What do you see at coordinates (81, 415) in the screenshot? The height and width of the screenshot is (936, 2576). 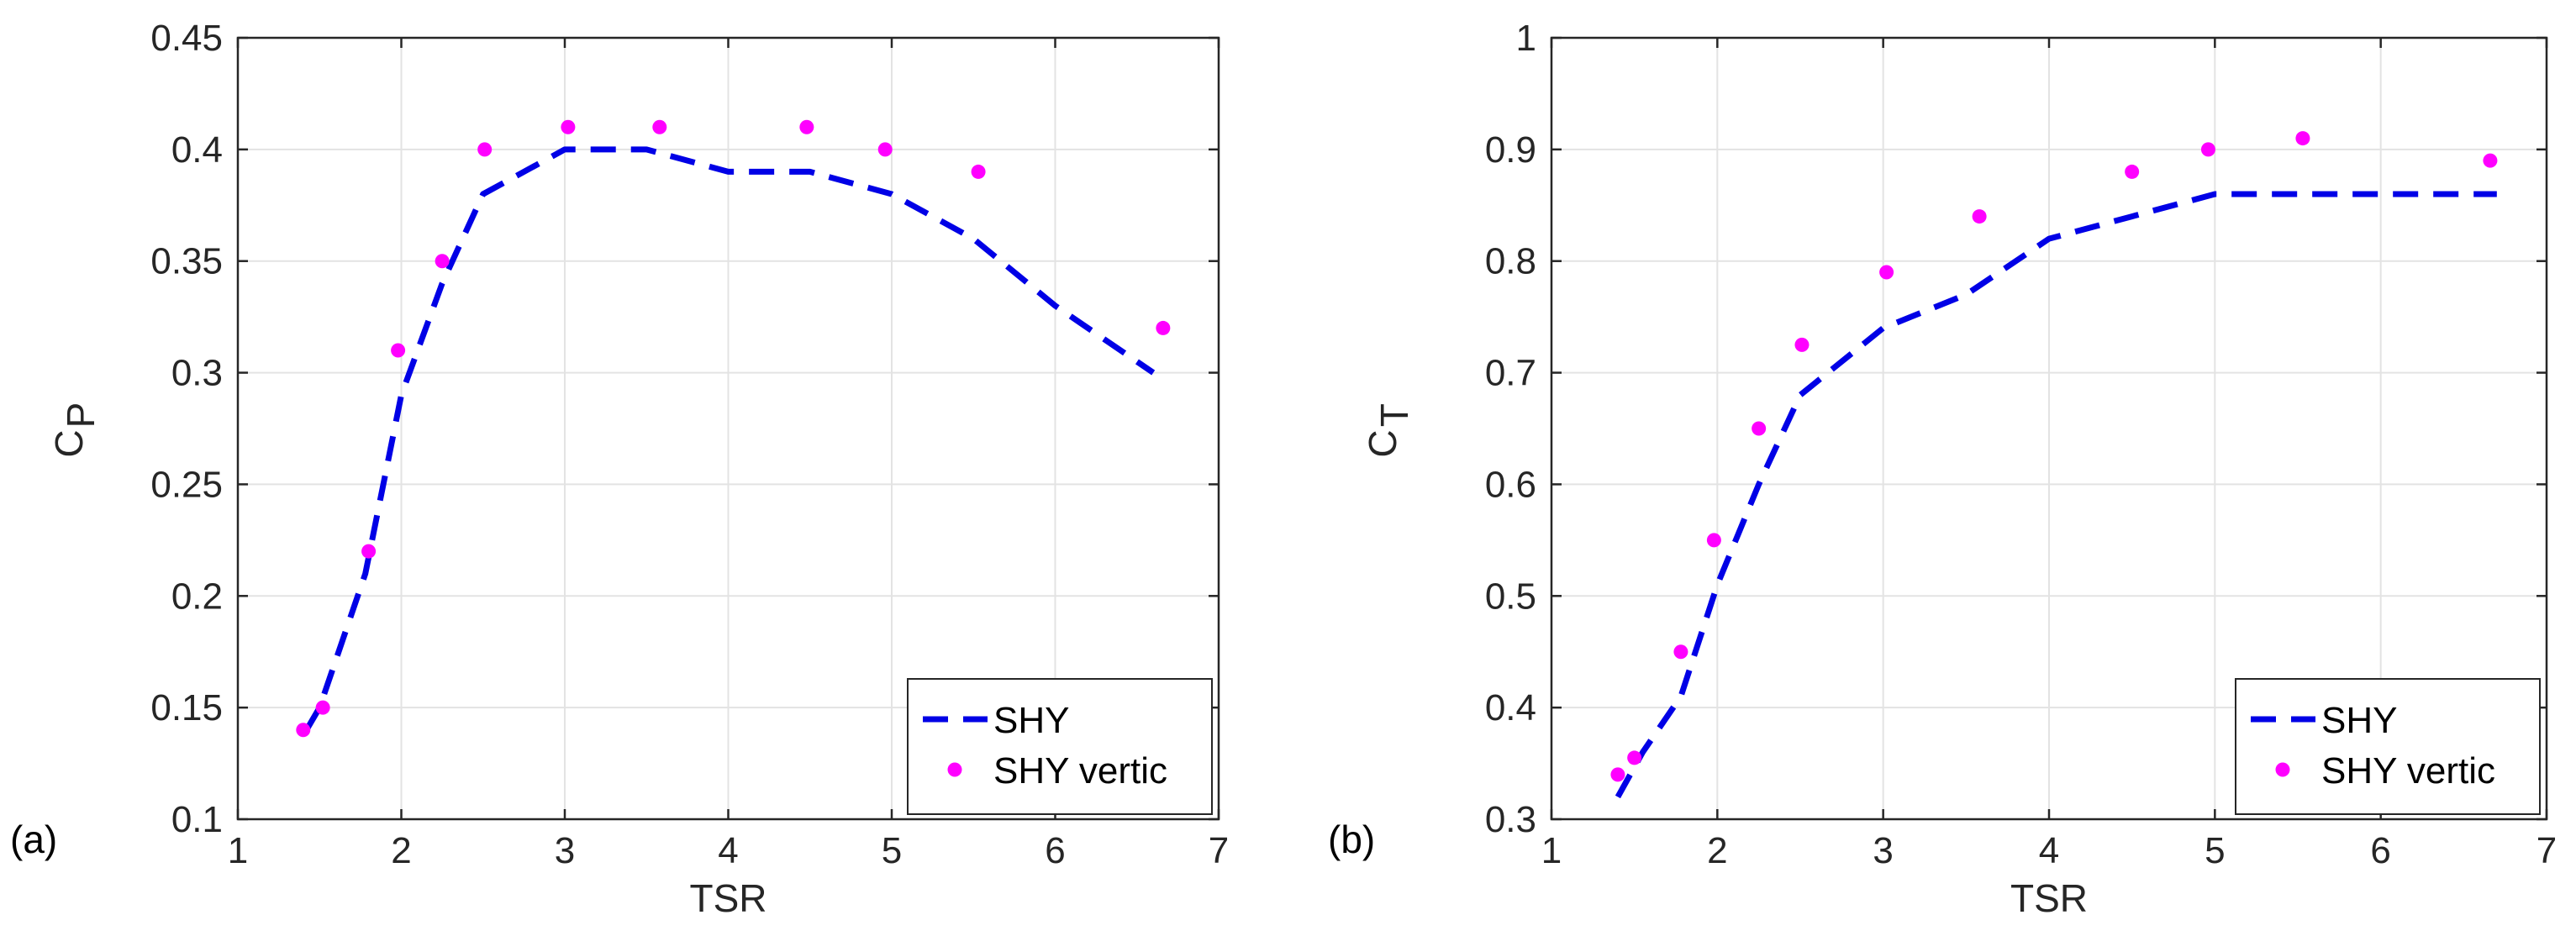 I see `y-axis-label-subscript: P` at bounding box center [81, 415].